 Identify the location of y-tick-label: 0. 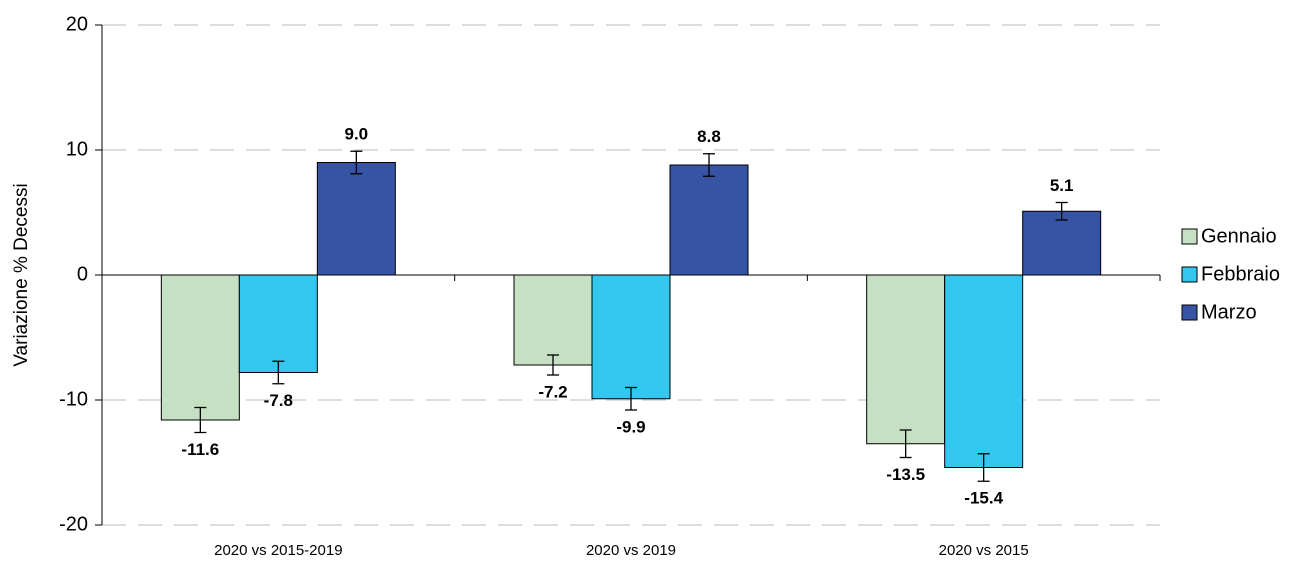
(82, 274).